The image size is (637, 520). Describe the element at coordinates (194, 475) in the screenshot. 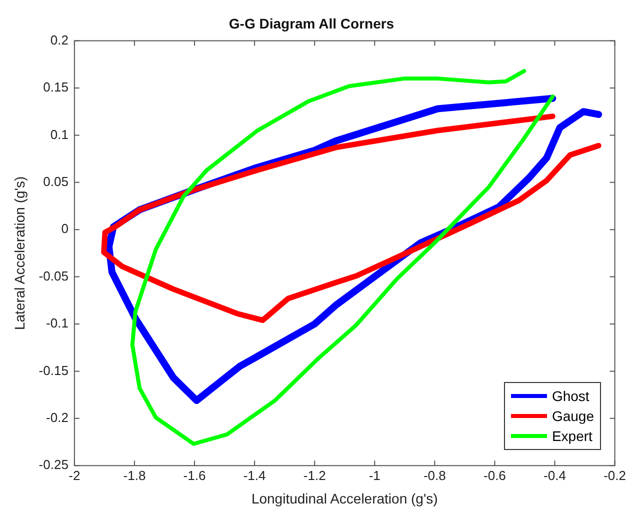

I see `x-tick-label: -1.6` at that location.